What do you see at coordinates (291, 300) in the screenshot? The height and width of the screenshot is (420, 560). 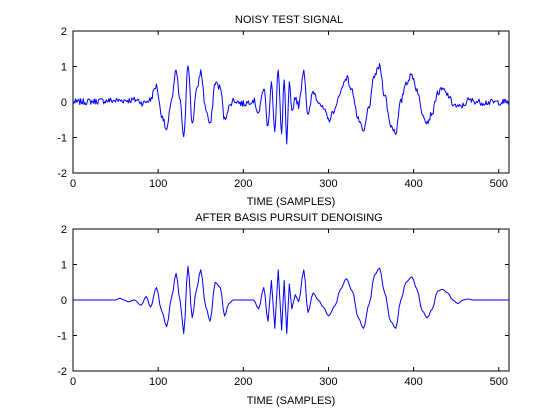 I see `series-line` at bounding box center [291, 300].